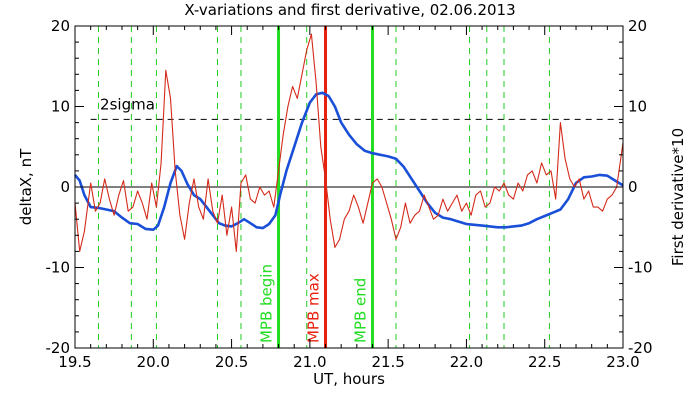 The height and width of the screenshot is (400, 700). Describe the element at coordinates (633, 187) in the screenshot. I see `y-right-tick-label: 0` at that location.